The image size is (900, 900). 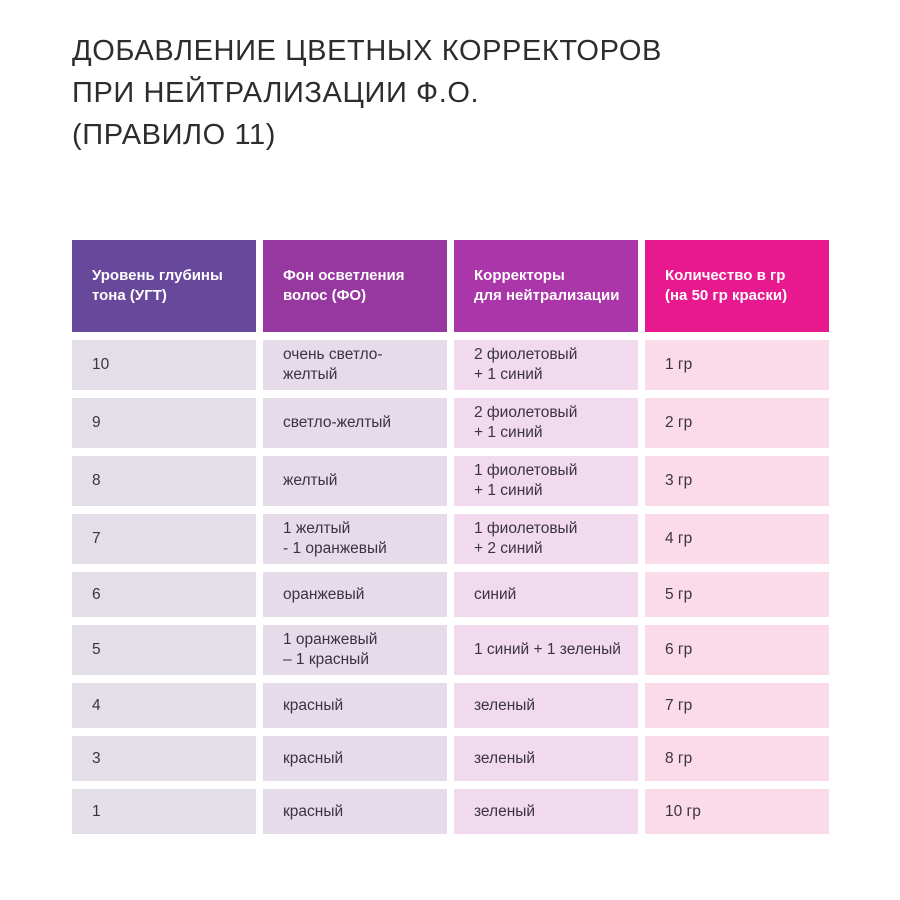 I want to click on cell-corrector: 1 фиолетовый + 1 синий, so click(x=546, y=481).